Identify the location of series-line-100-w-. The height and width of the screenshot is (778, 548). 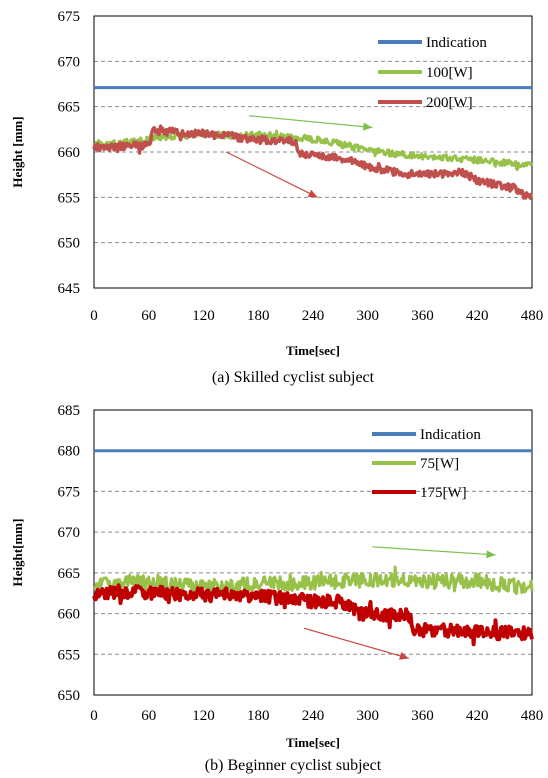
(313, 150).